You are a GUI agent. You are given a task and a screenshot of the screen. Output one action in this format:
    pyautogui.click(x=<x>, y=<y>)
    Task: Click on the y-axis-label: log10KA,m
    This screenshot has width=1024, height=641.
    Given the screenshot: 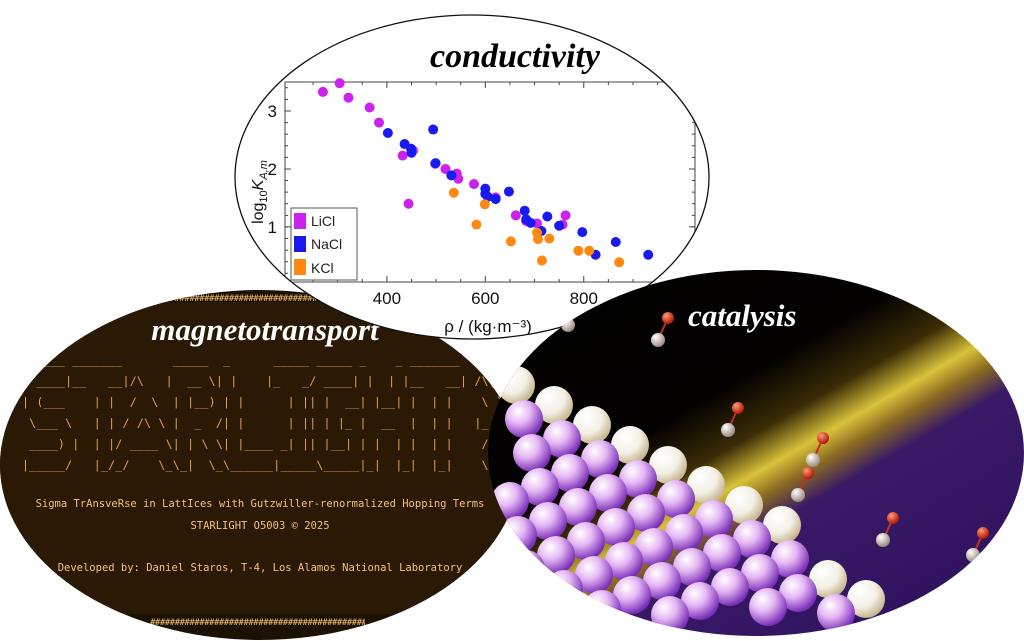 What is the action you would take?
    pyautogui.click(x=260, y=192)
    